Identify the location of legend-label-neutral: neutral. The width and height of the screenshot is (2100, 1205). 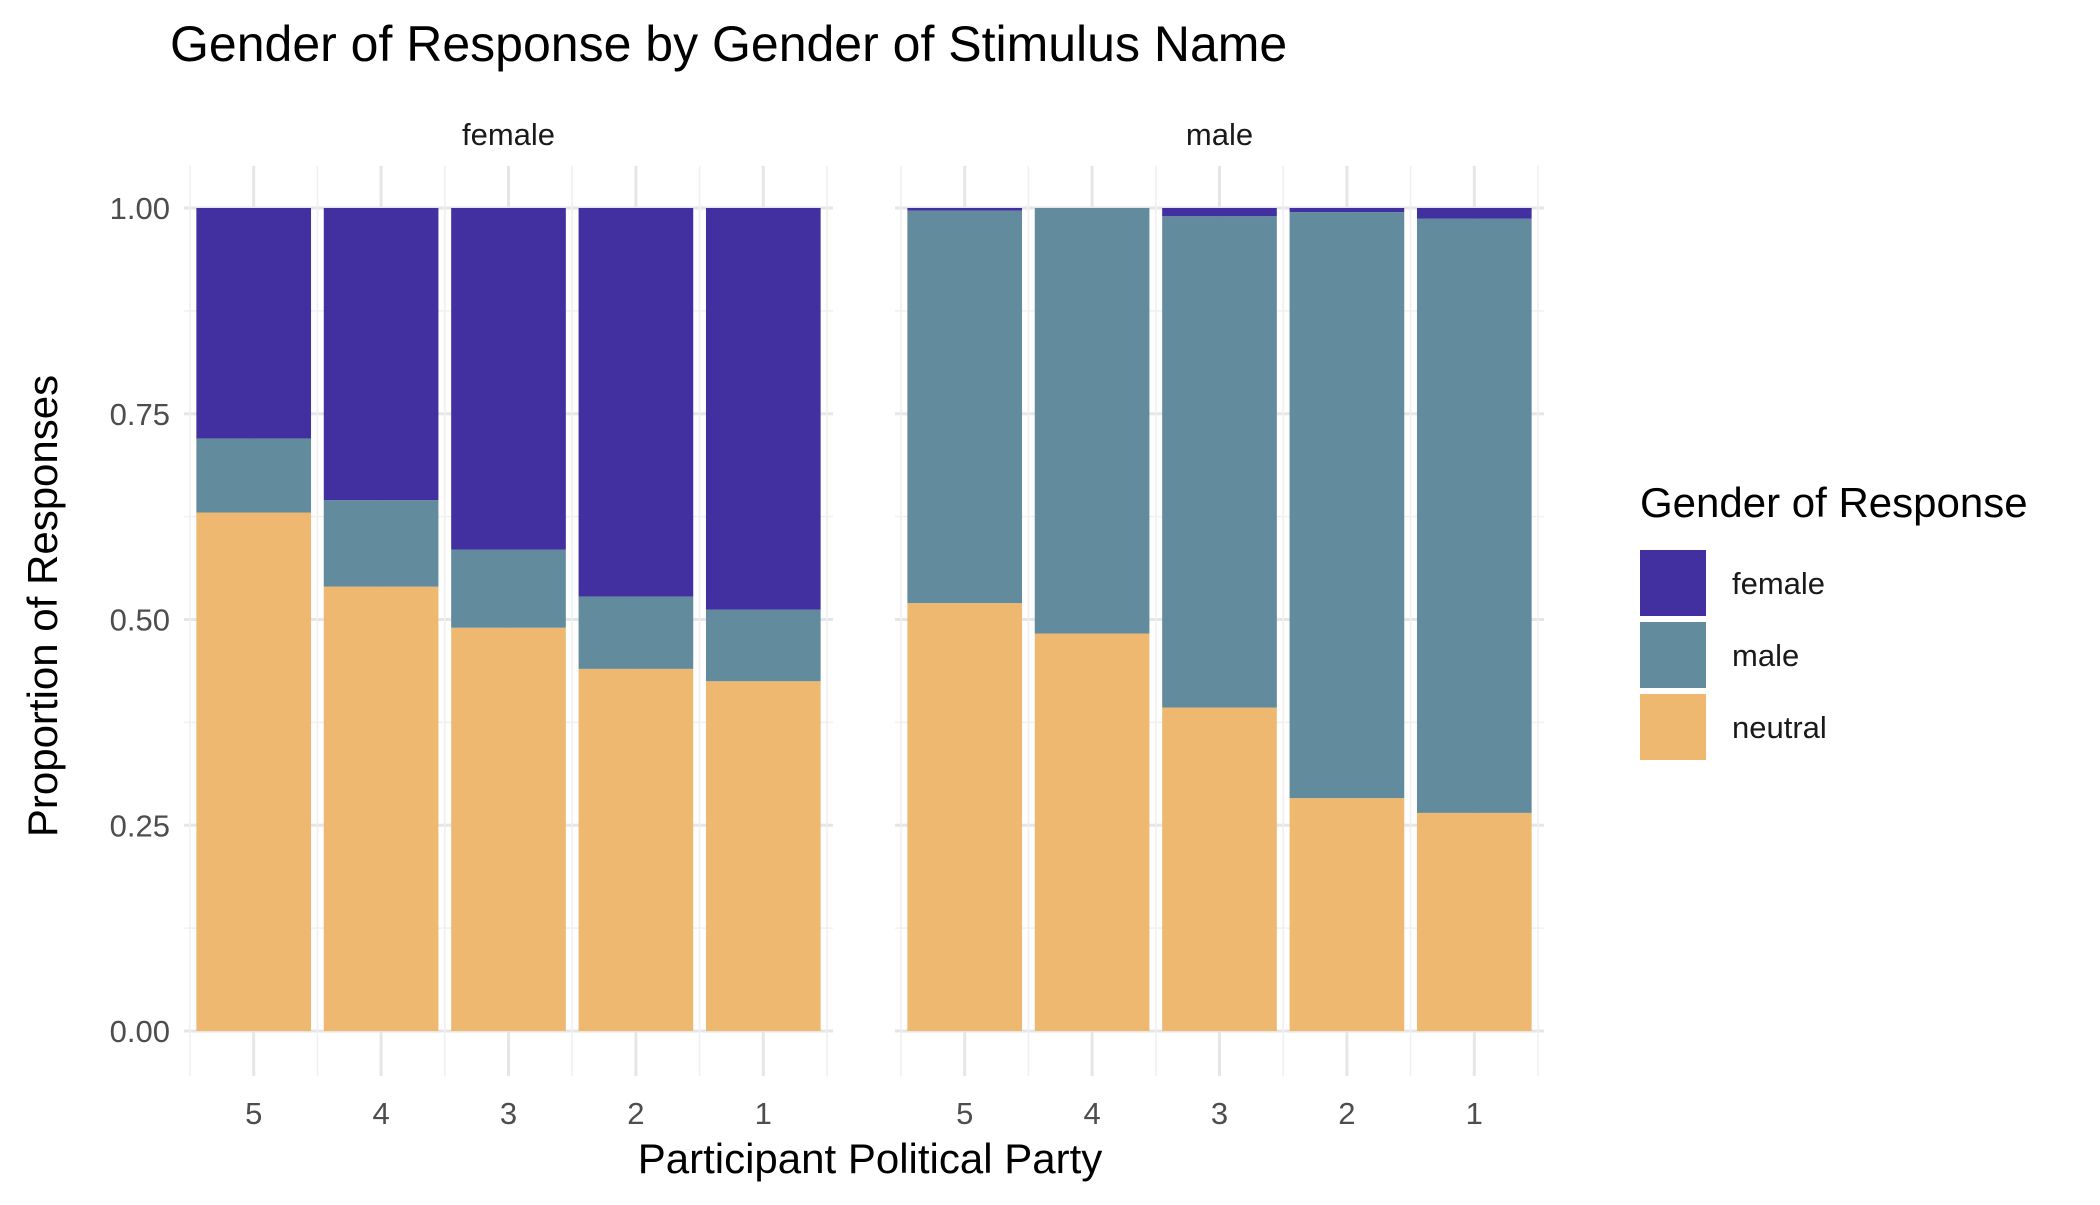
(1779, 727).